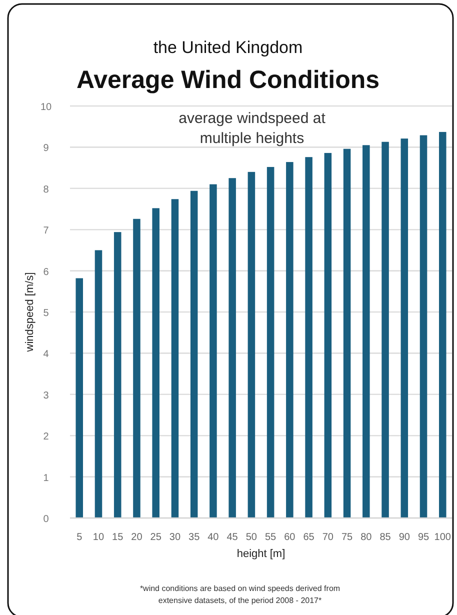  What do you see at coordinates (46, 437) in the screenshot?
I see `y-tick-label: 2` at bounding box center [46, 437].